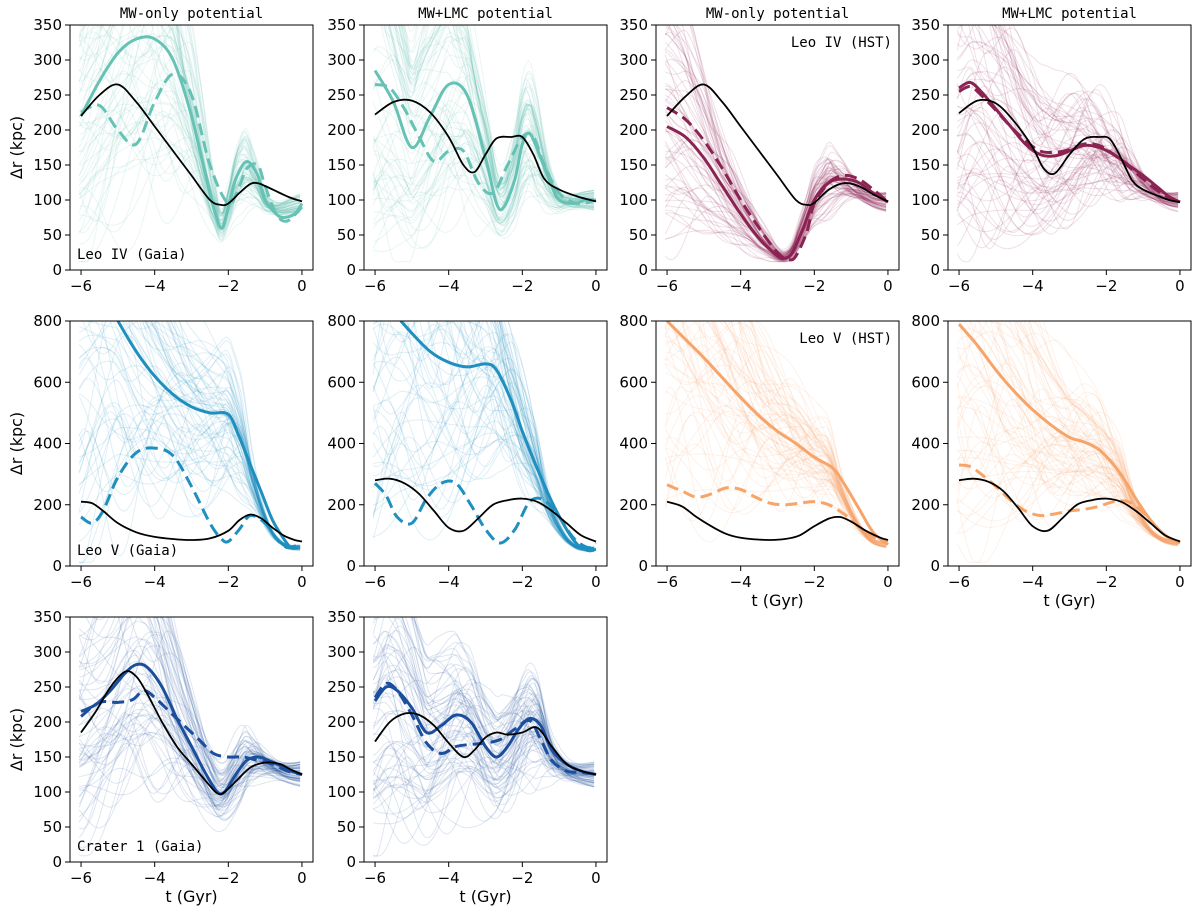 This screenshot has width=1200, height=913. I want to click on dataset-label: Leo V (Gaia), so click(127, 551).